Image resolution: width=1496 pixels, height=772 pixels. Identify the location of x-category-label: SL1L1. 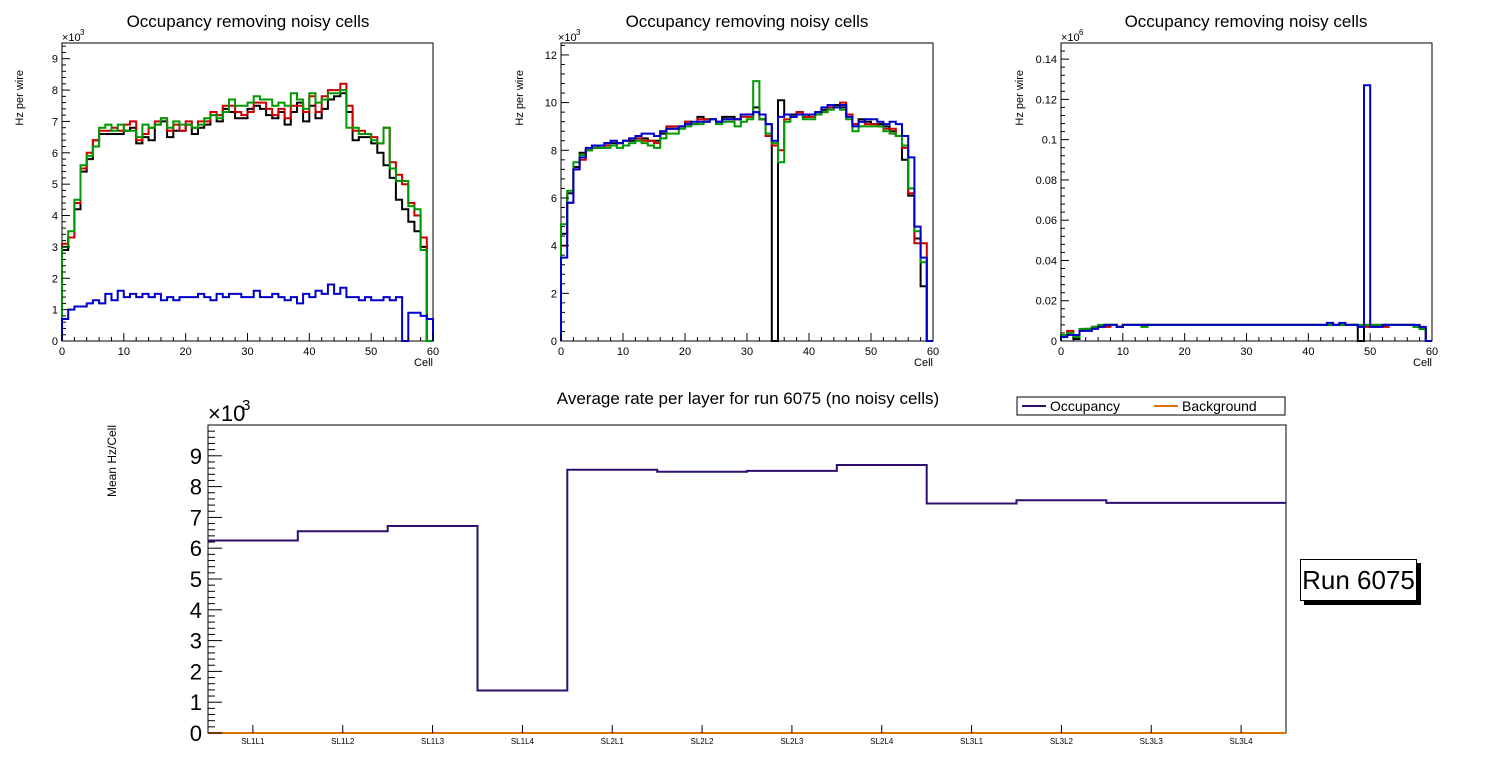
(253, 741).